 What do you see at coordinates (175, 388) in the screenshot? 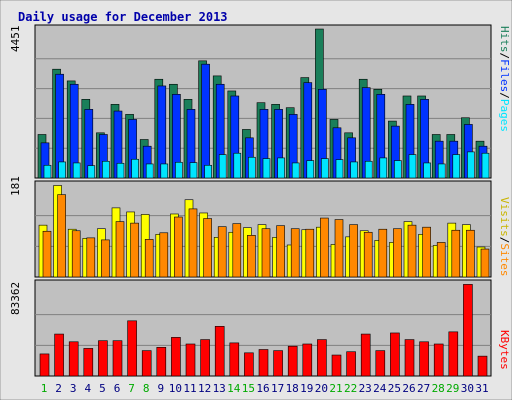
I see `x-tick-label-day-10: 10` at bounding box center [175, 388].